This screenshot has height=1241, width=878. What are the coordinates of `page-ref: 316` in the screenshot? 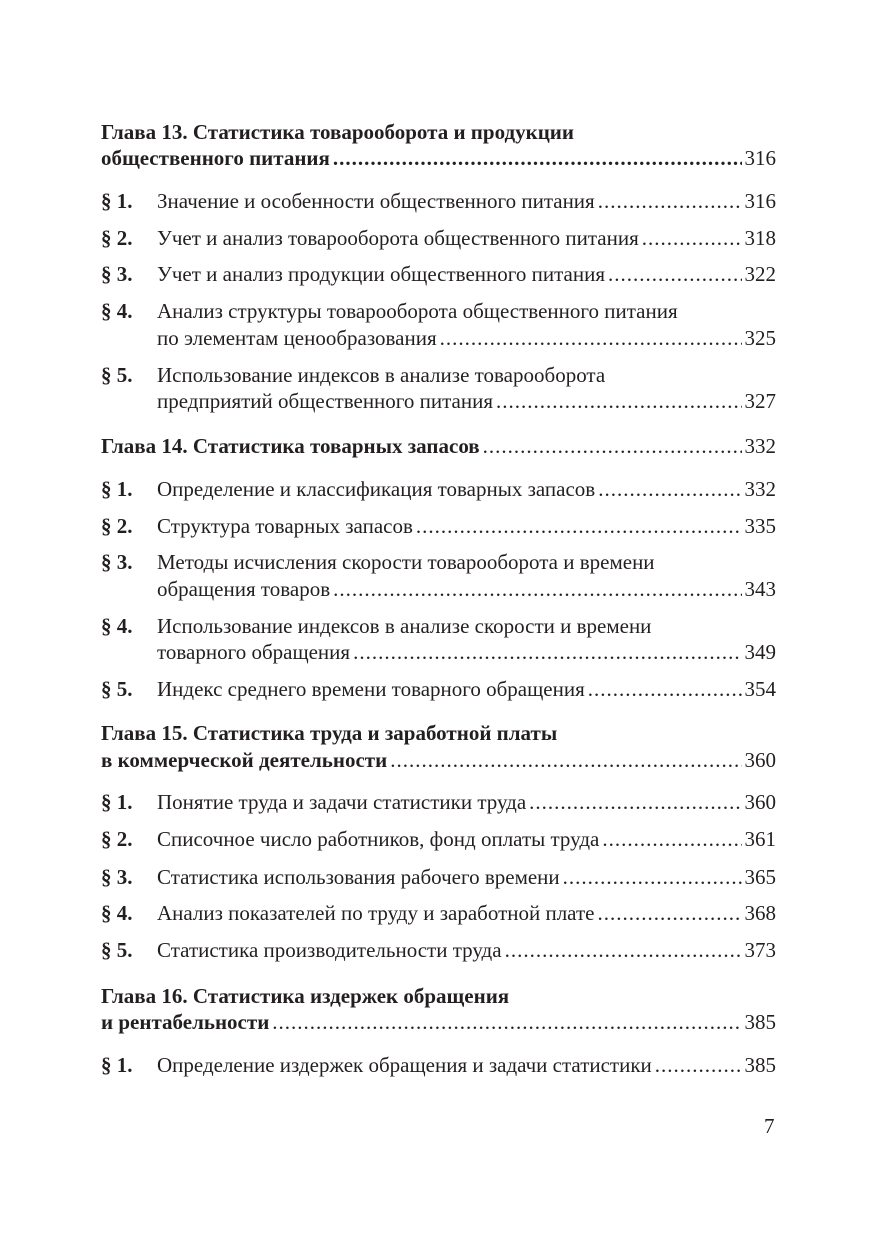 It's located at (760, 201).